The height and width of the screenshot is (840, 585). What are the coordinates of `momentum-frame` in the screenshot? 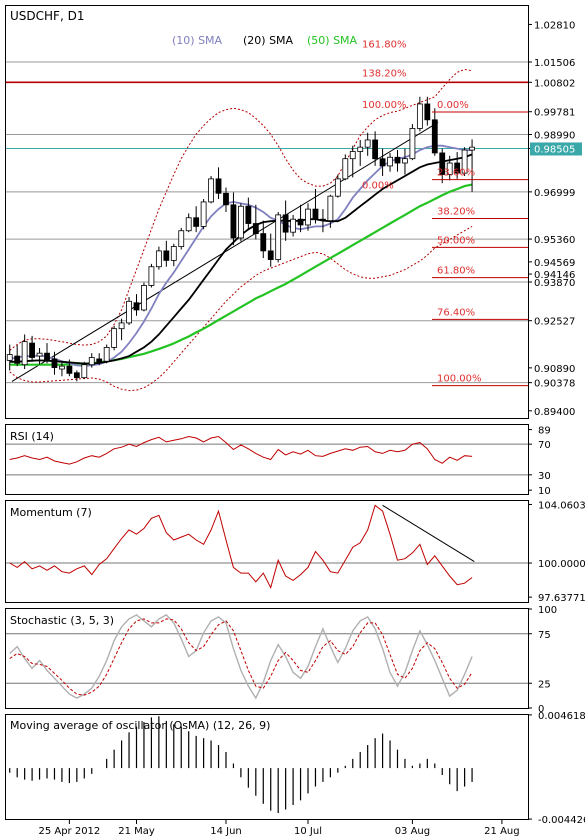 It's located at (267, 551).